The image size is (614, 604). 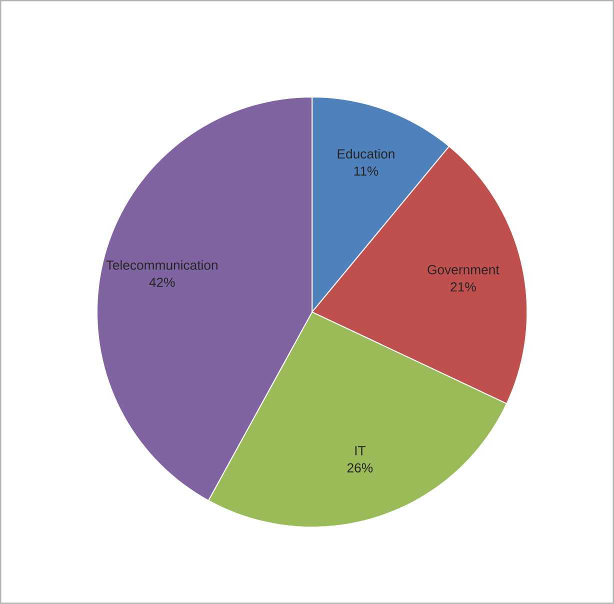 What do you see at coordinates (162, 283) in the screenshot?
I see `data-label: 42%` at bounding box center [162, 283].